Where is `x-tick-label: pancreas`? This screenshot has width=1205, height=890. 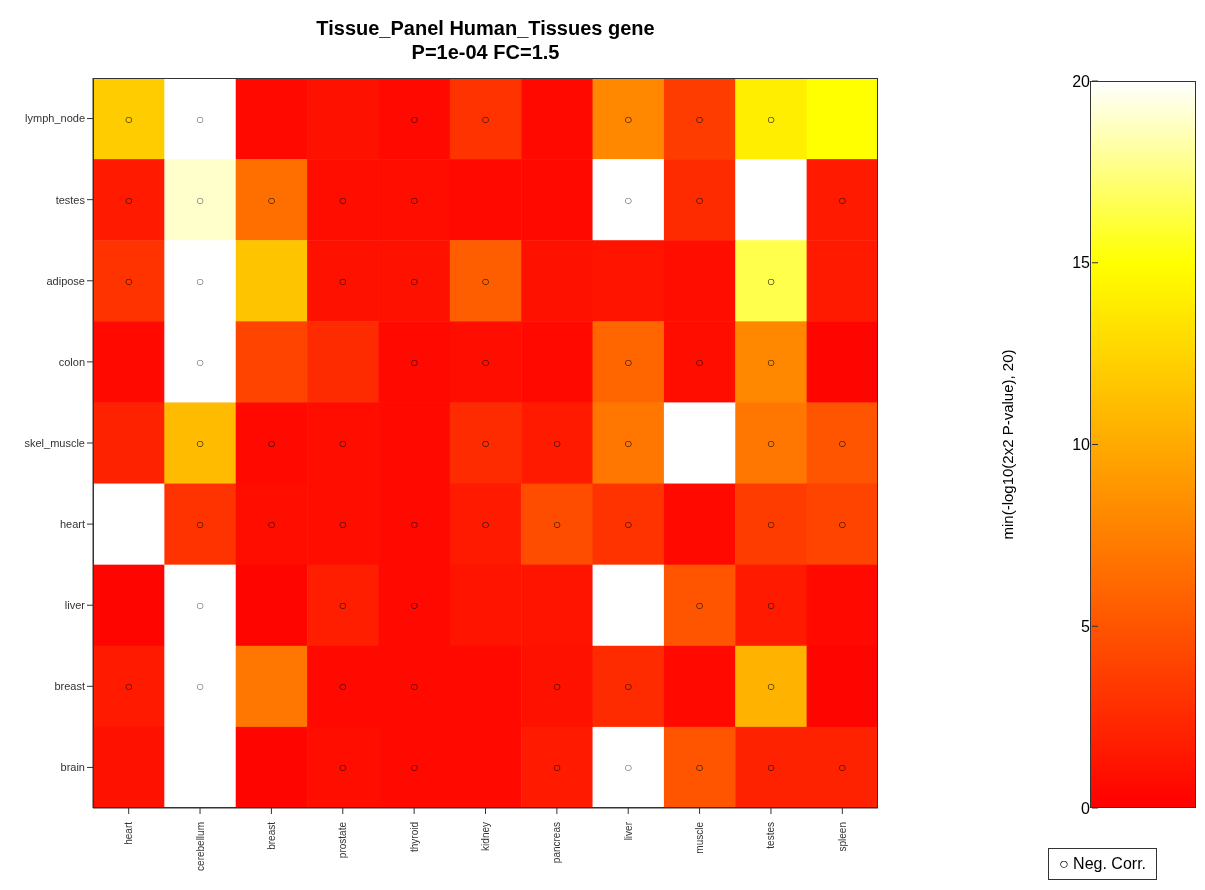
x-tick-label: pancreas is located at coordinates (557, 843).